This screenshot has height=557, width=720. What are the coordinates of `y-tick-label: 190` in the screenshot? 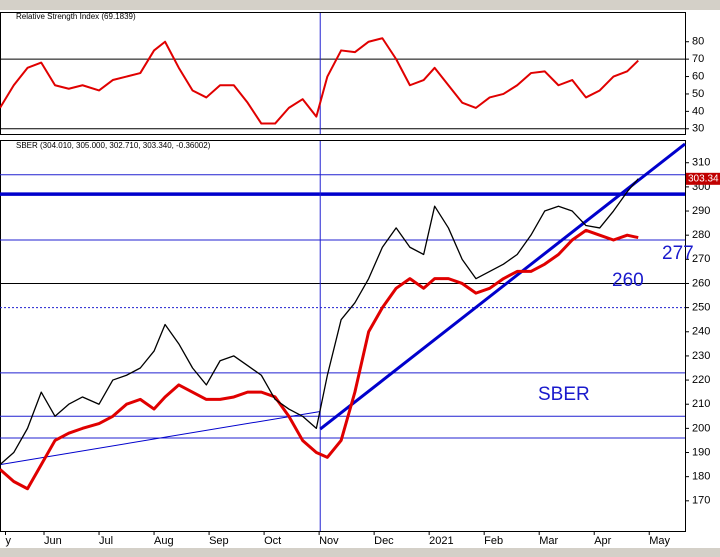 It's located at (701, 452).